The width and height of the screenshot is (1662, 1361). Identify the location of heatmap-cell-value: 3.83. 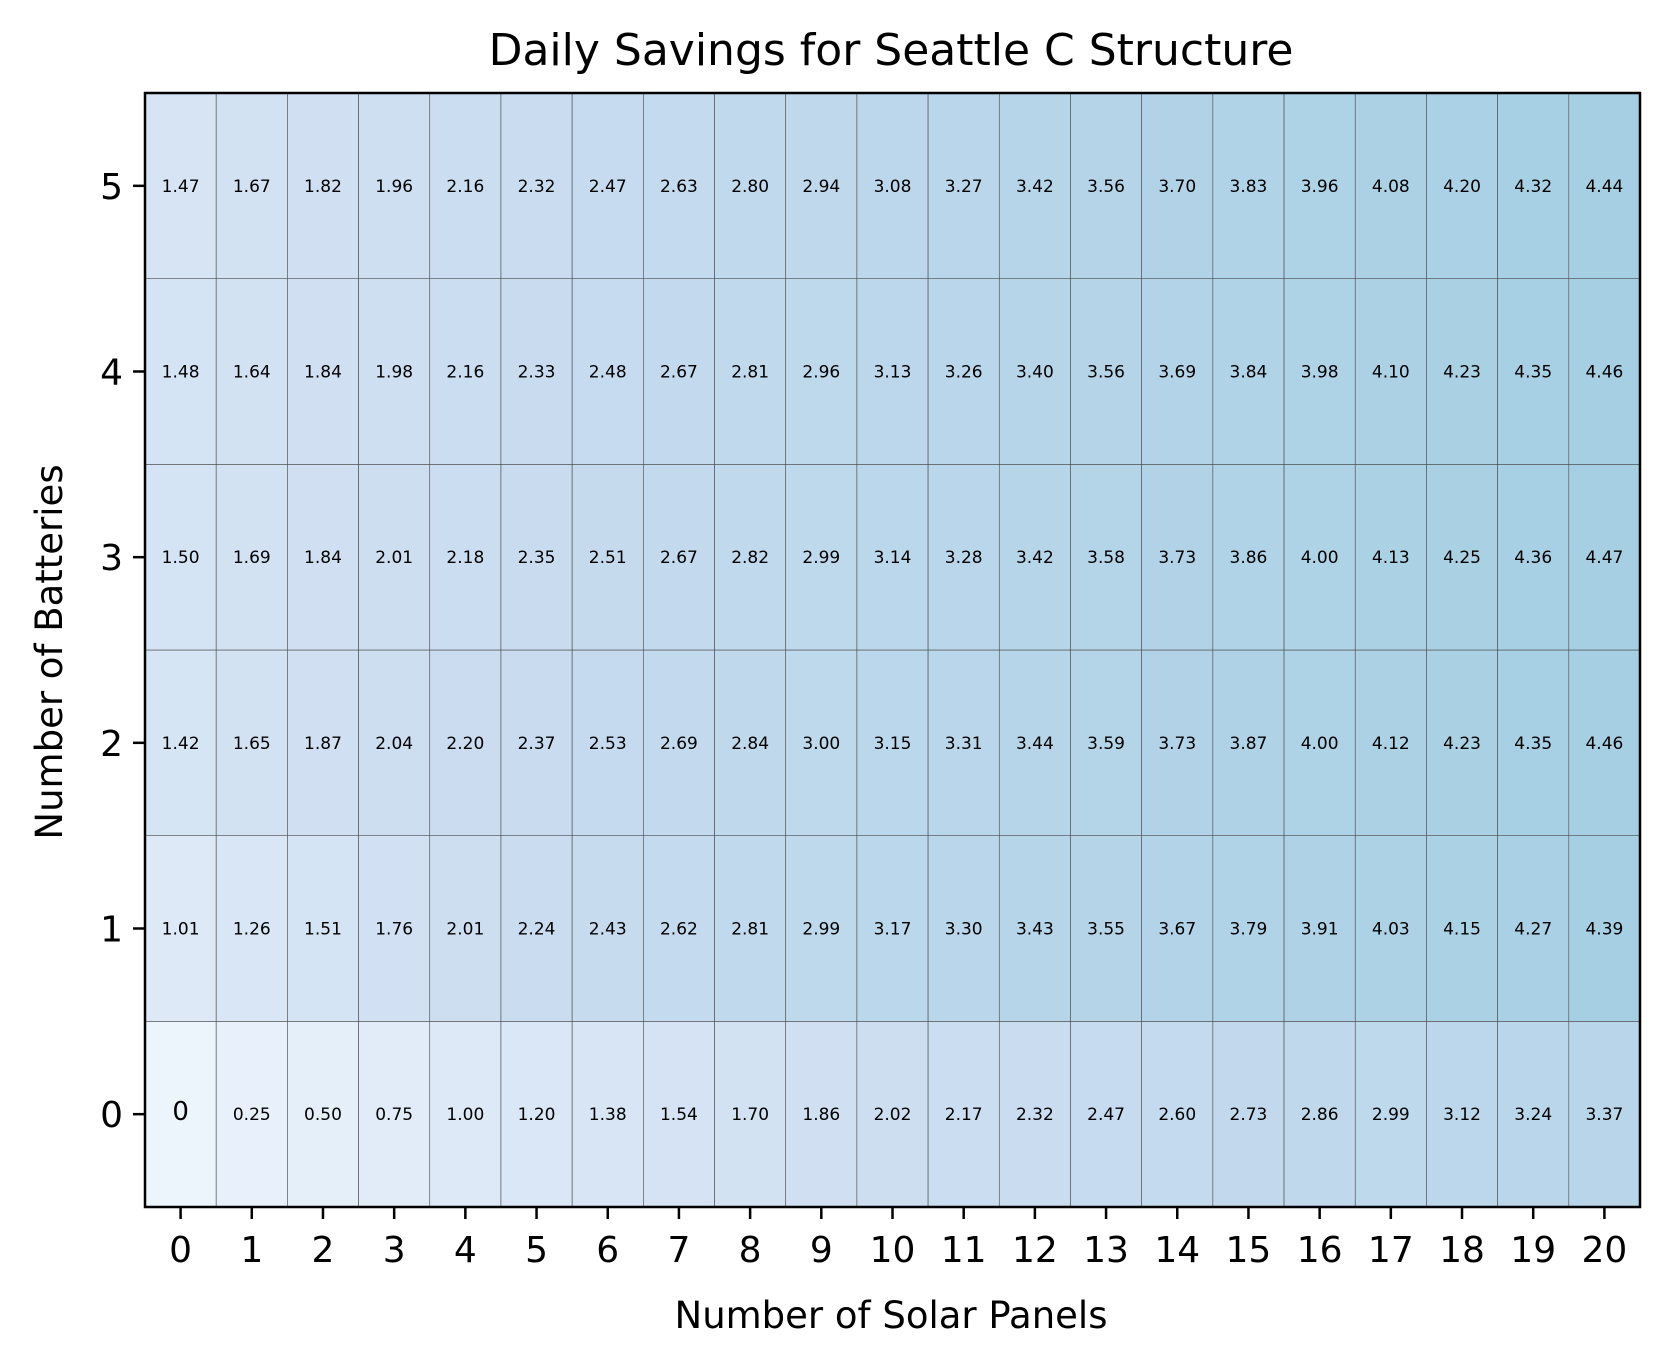
(1249, 187).